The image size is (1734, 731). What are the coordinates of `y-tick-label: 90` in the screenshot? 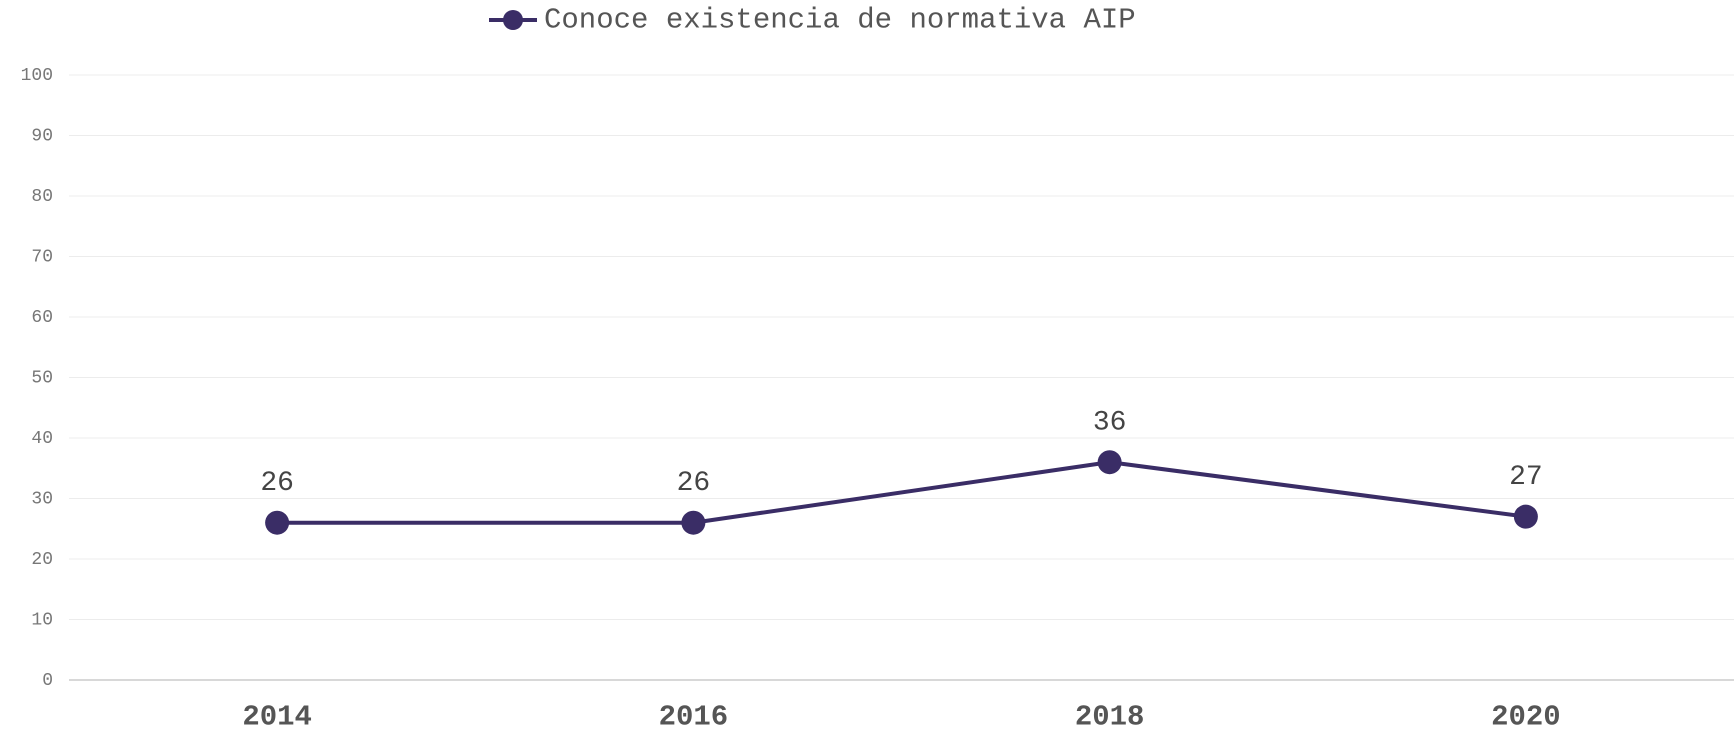 It's located at (42, 136).